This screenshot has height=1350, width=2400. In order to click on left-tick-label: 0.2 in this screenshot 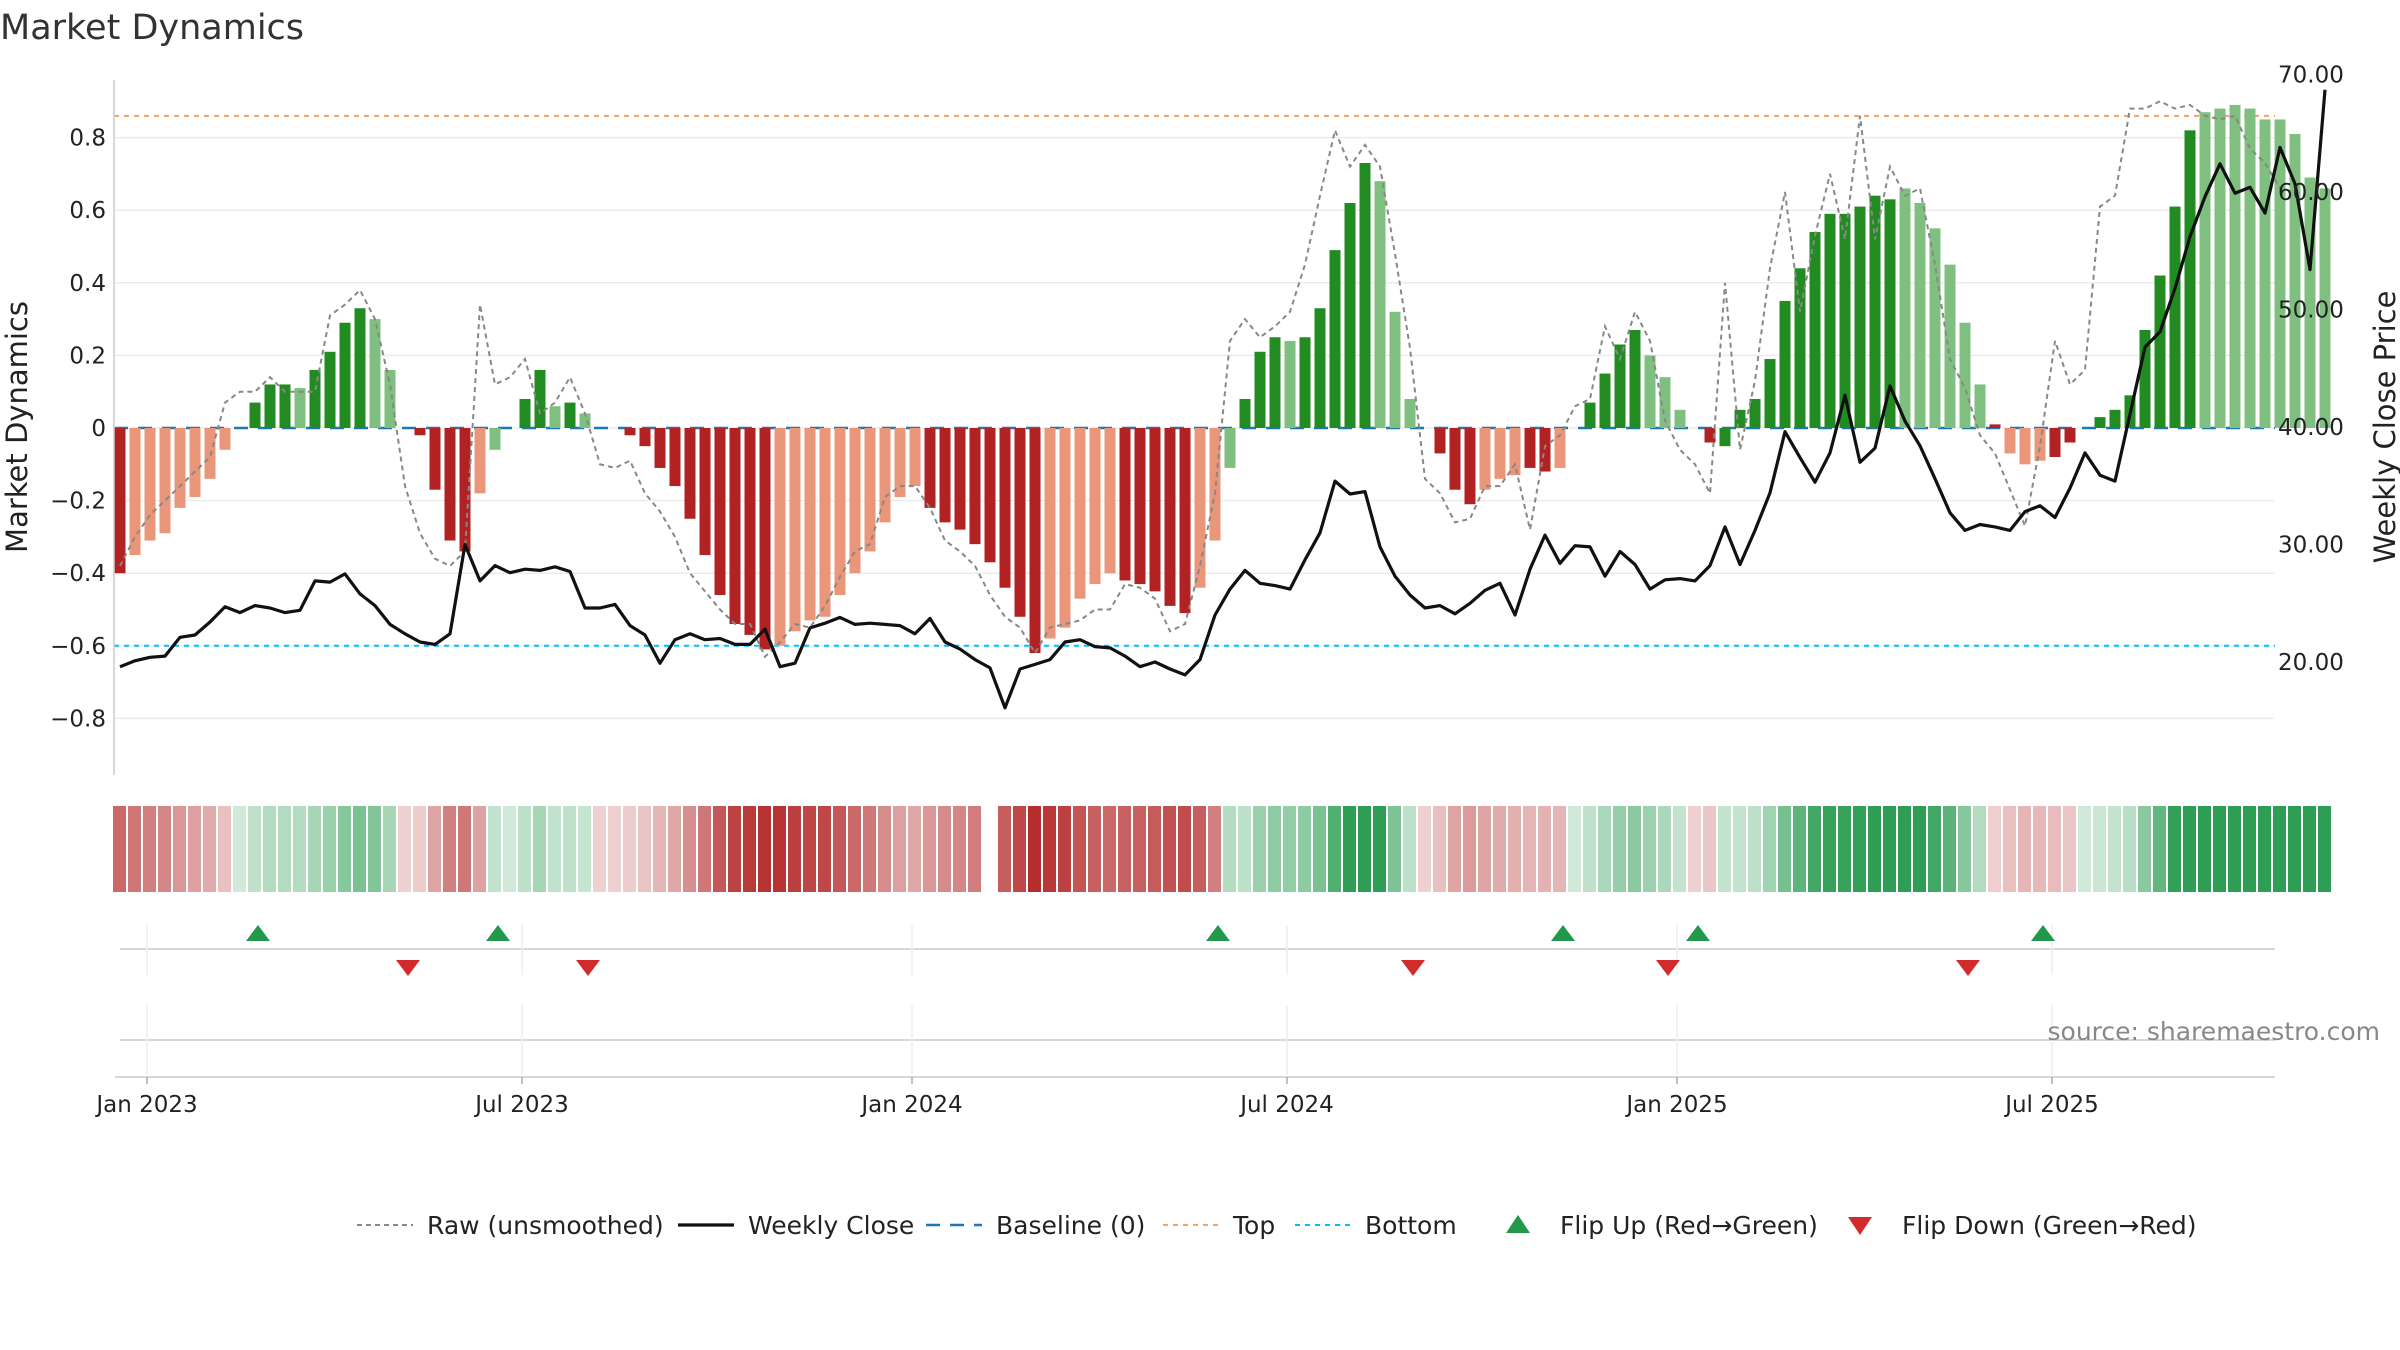, I will do `click(87, 356)`.